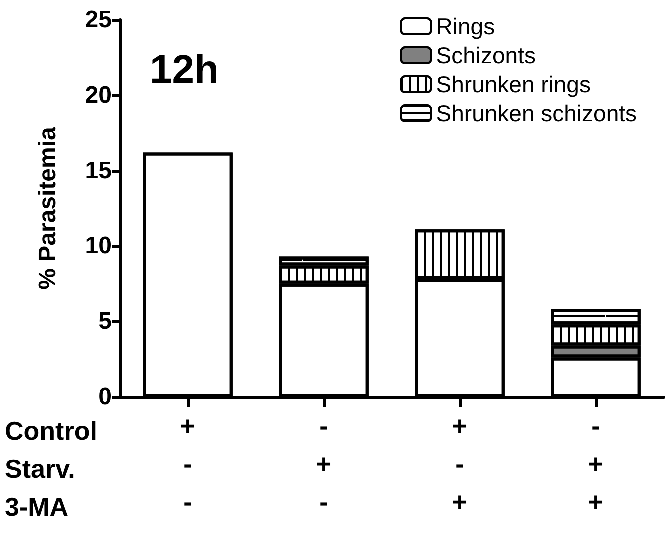 The width and height of the screenshot is (672, 534). I want to click on y-tick-label: 10, so click(98, 246).